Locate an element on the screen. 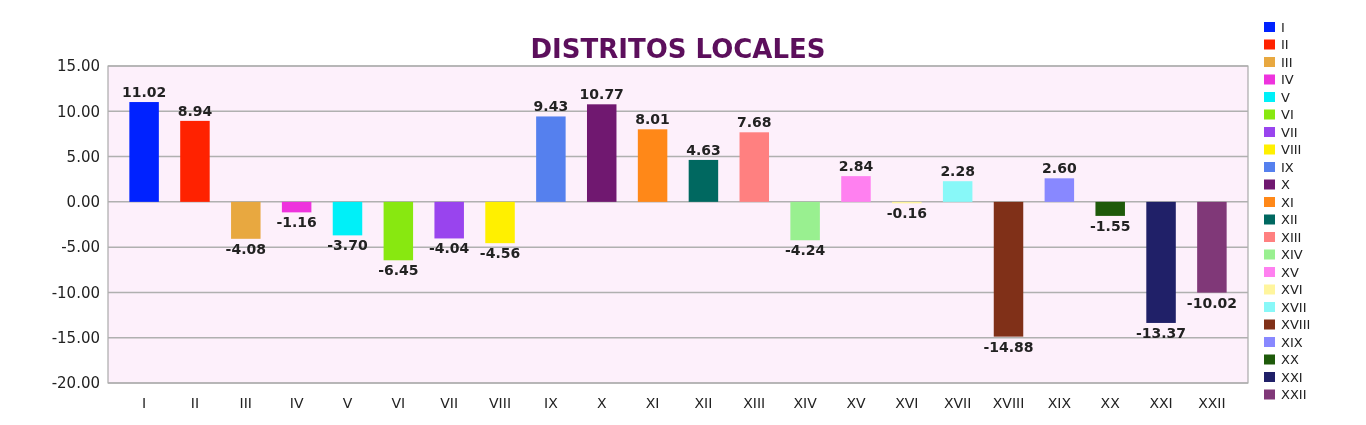 This screenshot has width=1366, height=425. legend-label: XIV is located at coordinates (1292, 255).